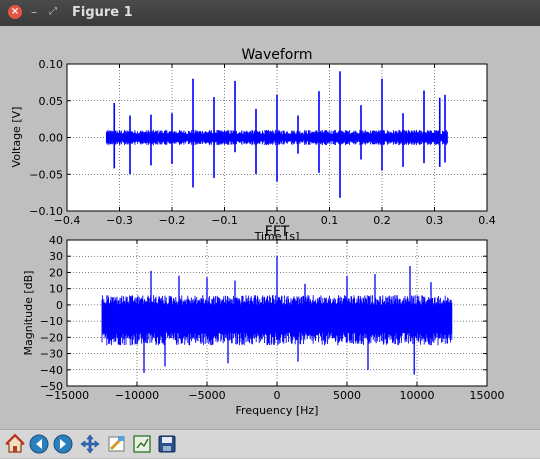 This screenshot has height=459, width=540. What do you see at coordinates (347, 395) in the screenshot?
I see `x-tick-label: 5000` at bounding box center [347, 395].